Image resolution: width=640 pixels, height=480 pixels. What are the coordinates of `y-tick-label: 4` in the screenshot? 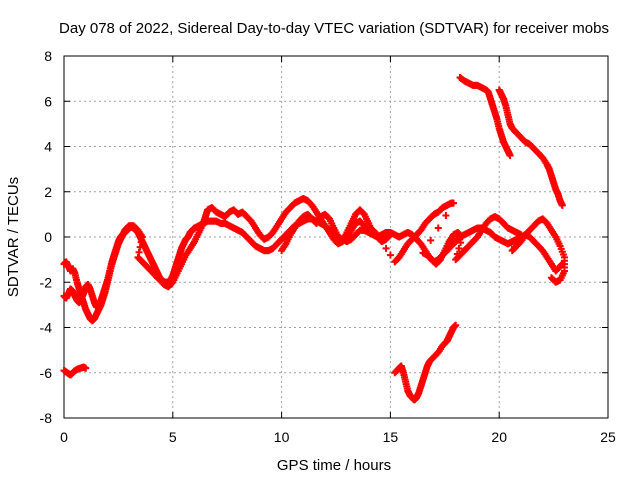 It's located at (48, 147).